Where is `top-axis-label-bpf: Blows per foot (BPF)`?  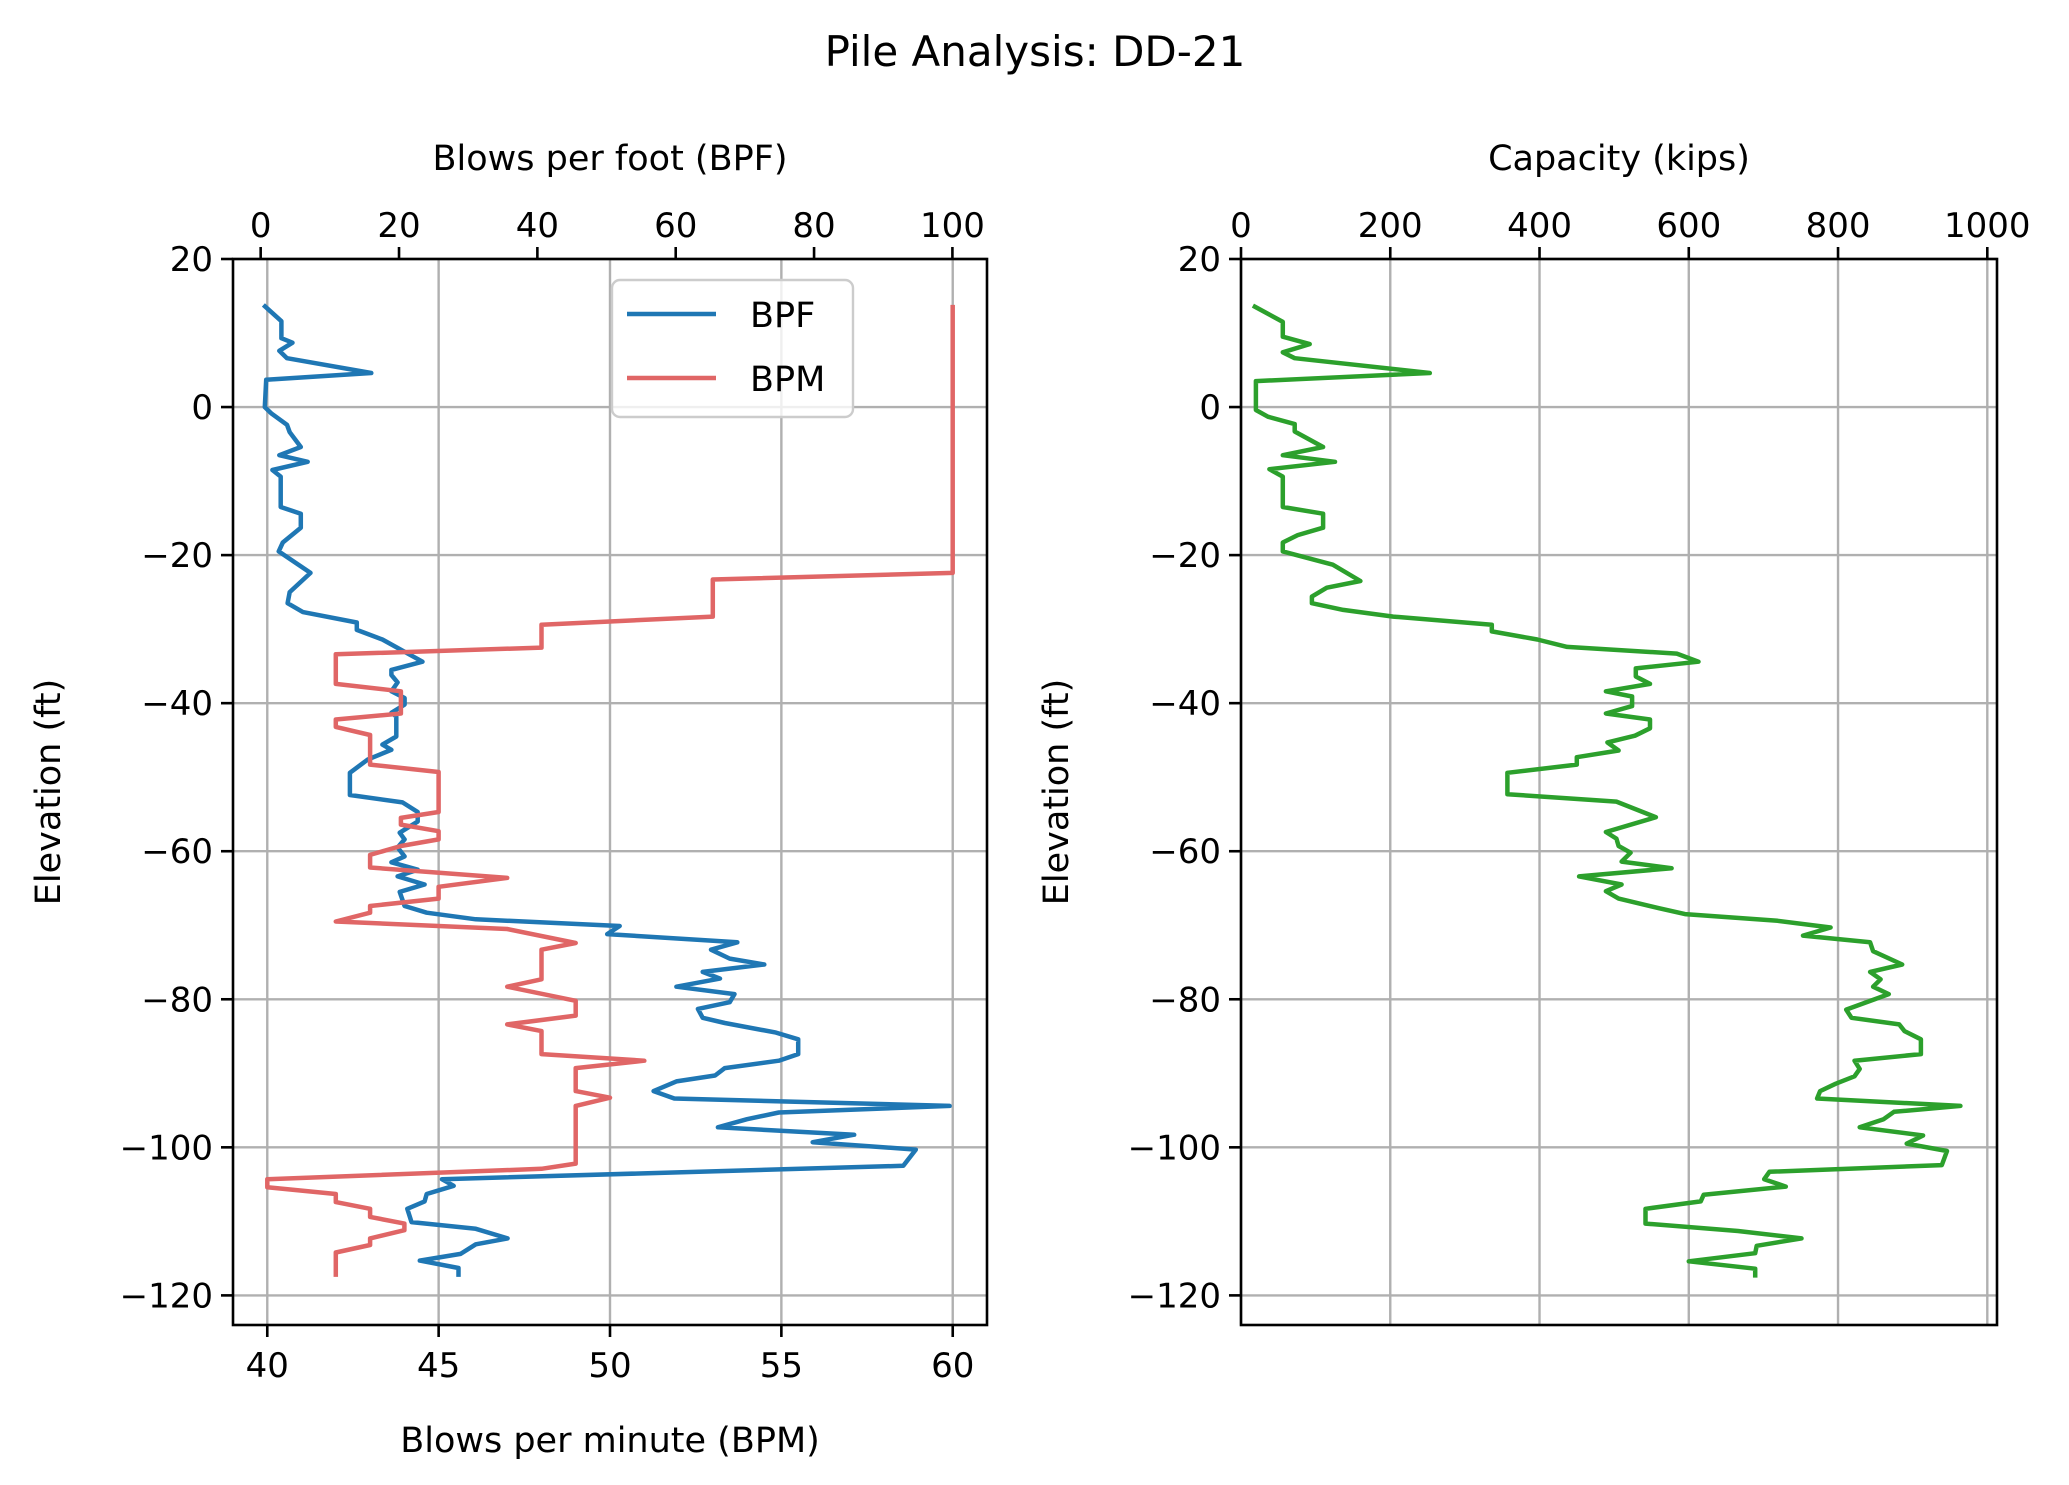
top-axis-label-bpf: Blows per foot (BPF) is located at coordinates (610, 159).